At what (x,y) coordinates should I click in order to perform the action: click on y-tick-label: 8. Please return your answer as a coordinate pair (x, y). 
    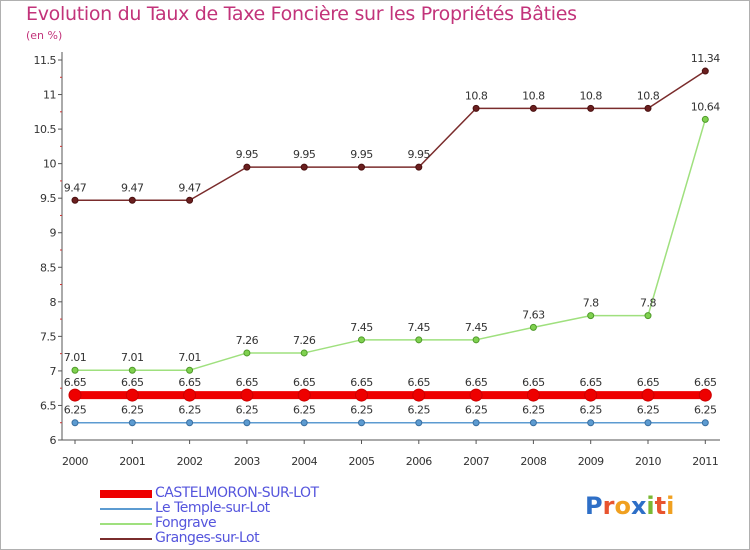
    Looking at the image, I should click on (53, 302).